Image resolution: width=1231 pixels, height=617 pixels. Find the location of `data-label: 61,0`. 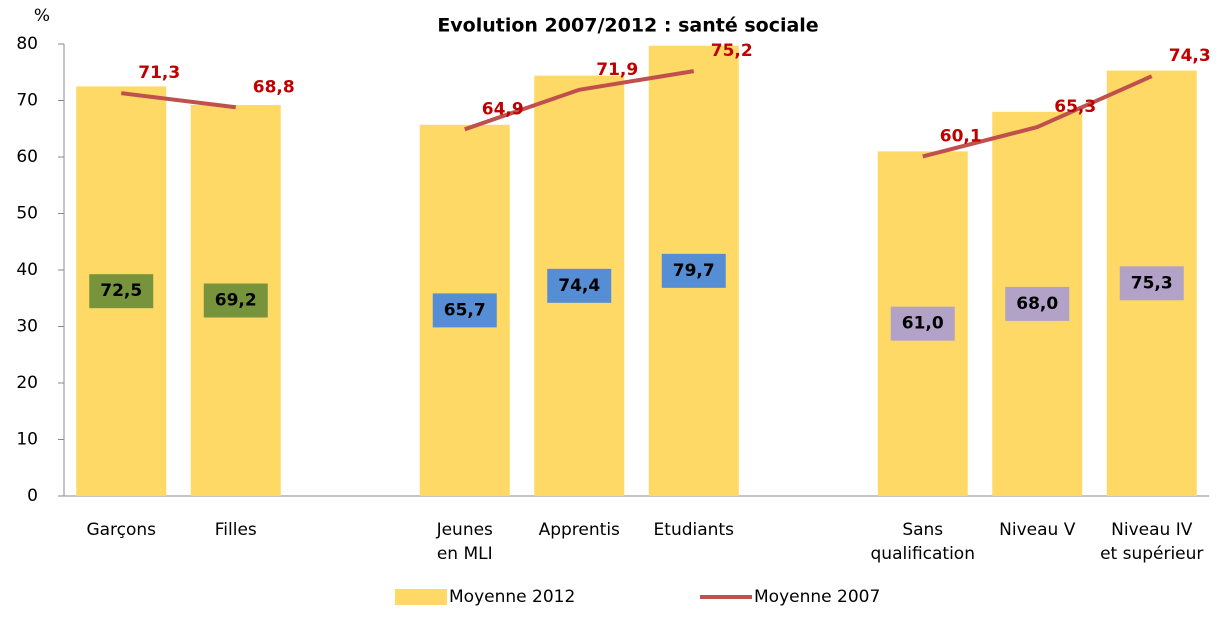

data-label: 61,0 is located at coordinates (923, 324).